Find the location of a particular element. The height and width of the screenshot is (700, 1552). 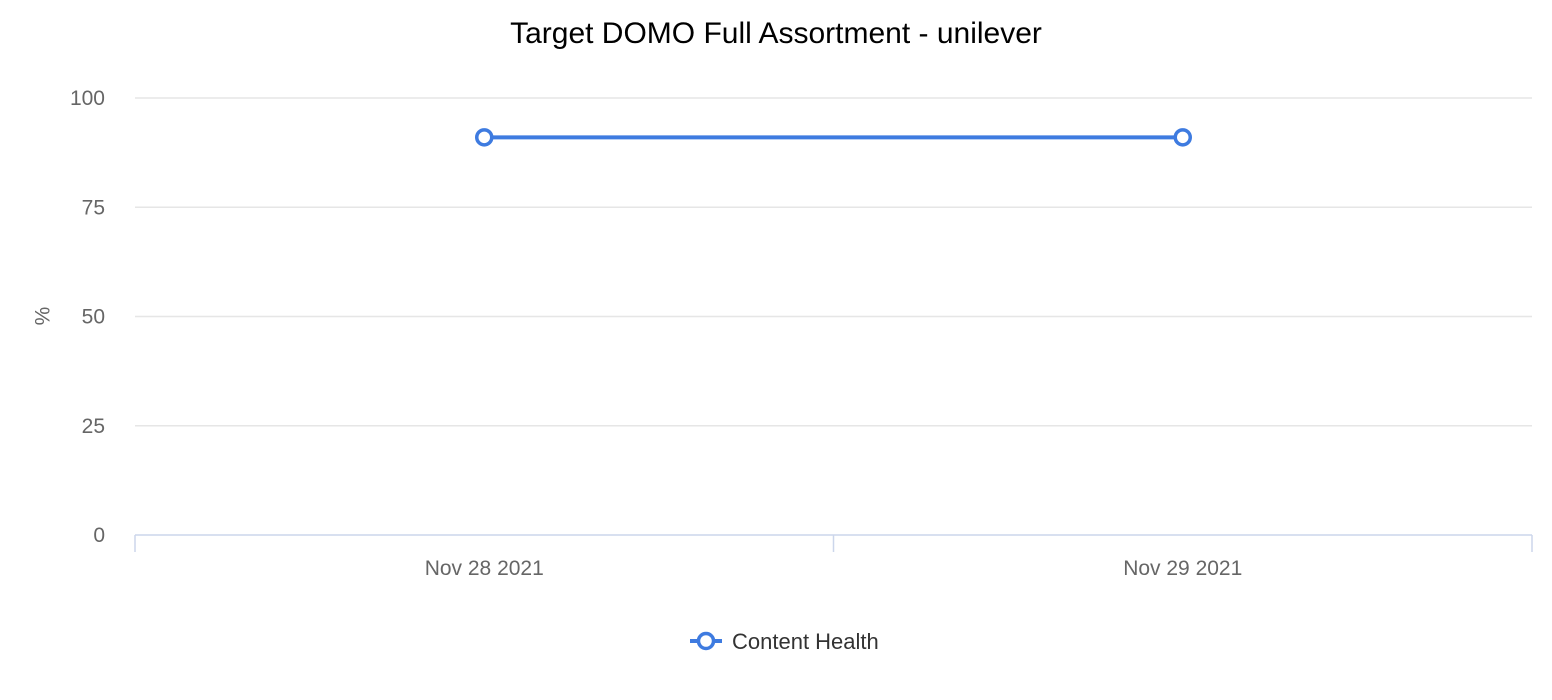

legend: Content Health is located at coordinates (784, 641).